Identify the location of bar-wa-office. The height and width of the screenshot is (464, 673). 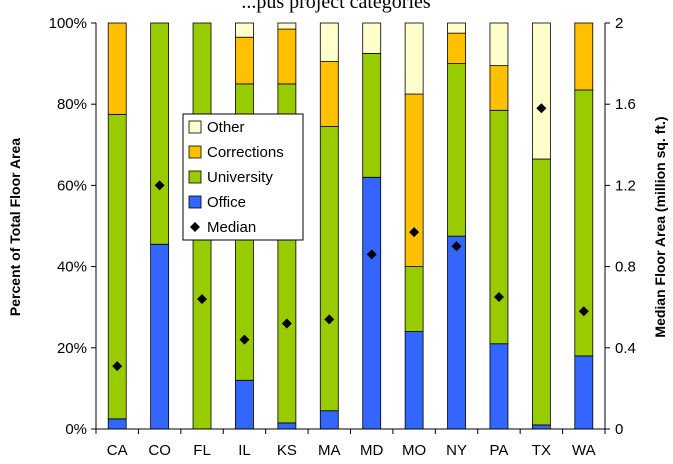
(584, 392).